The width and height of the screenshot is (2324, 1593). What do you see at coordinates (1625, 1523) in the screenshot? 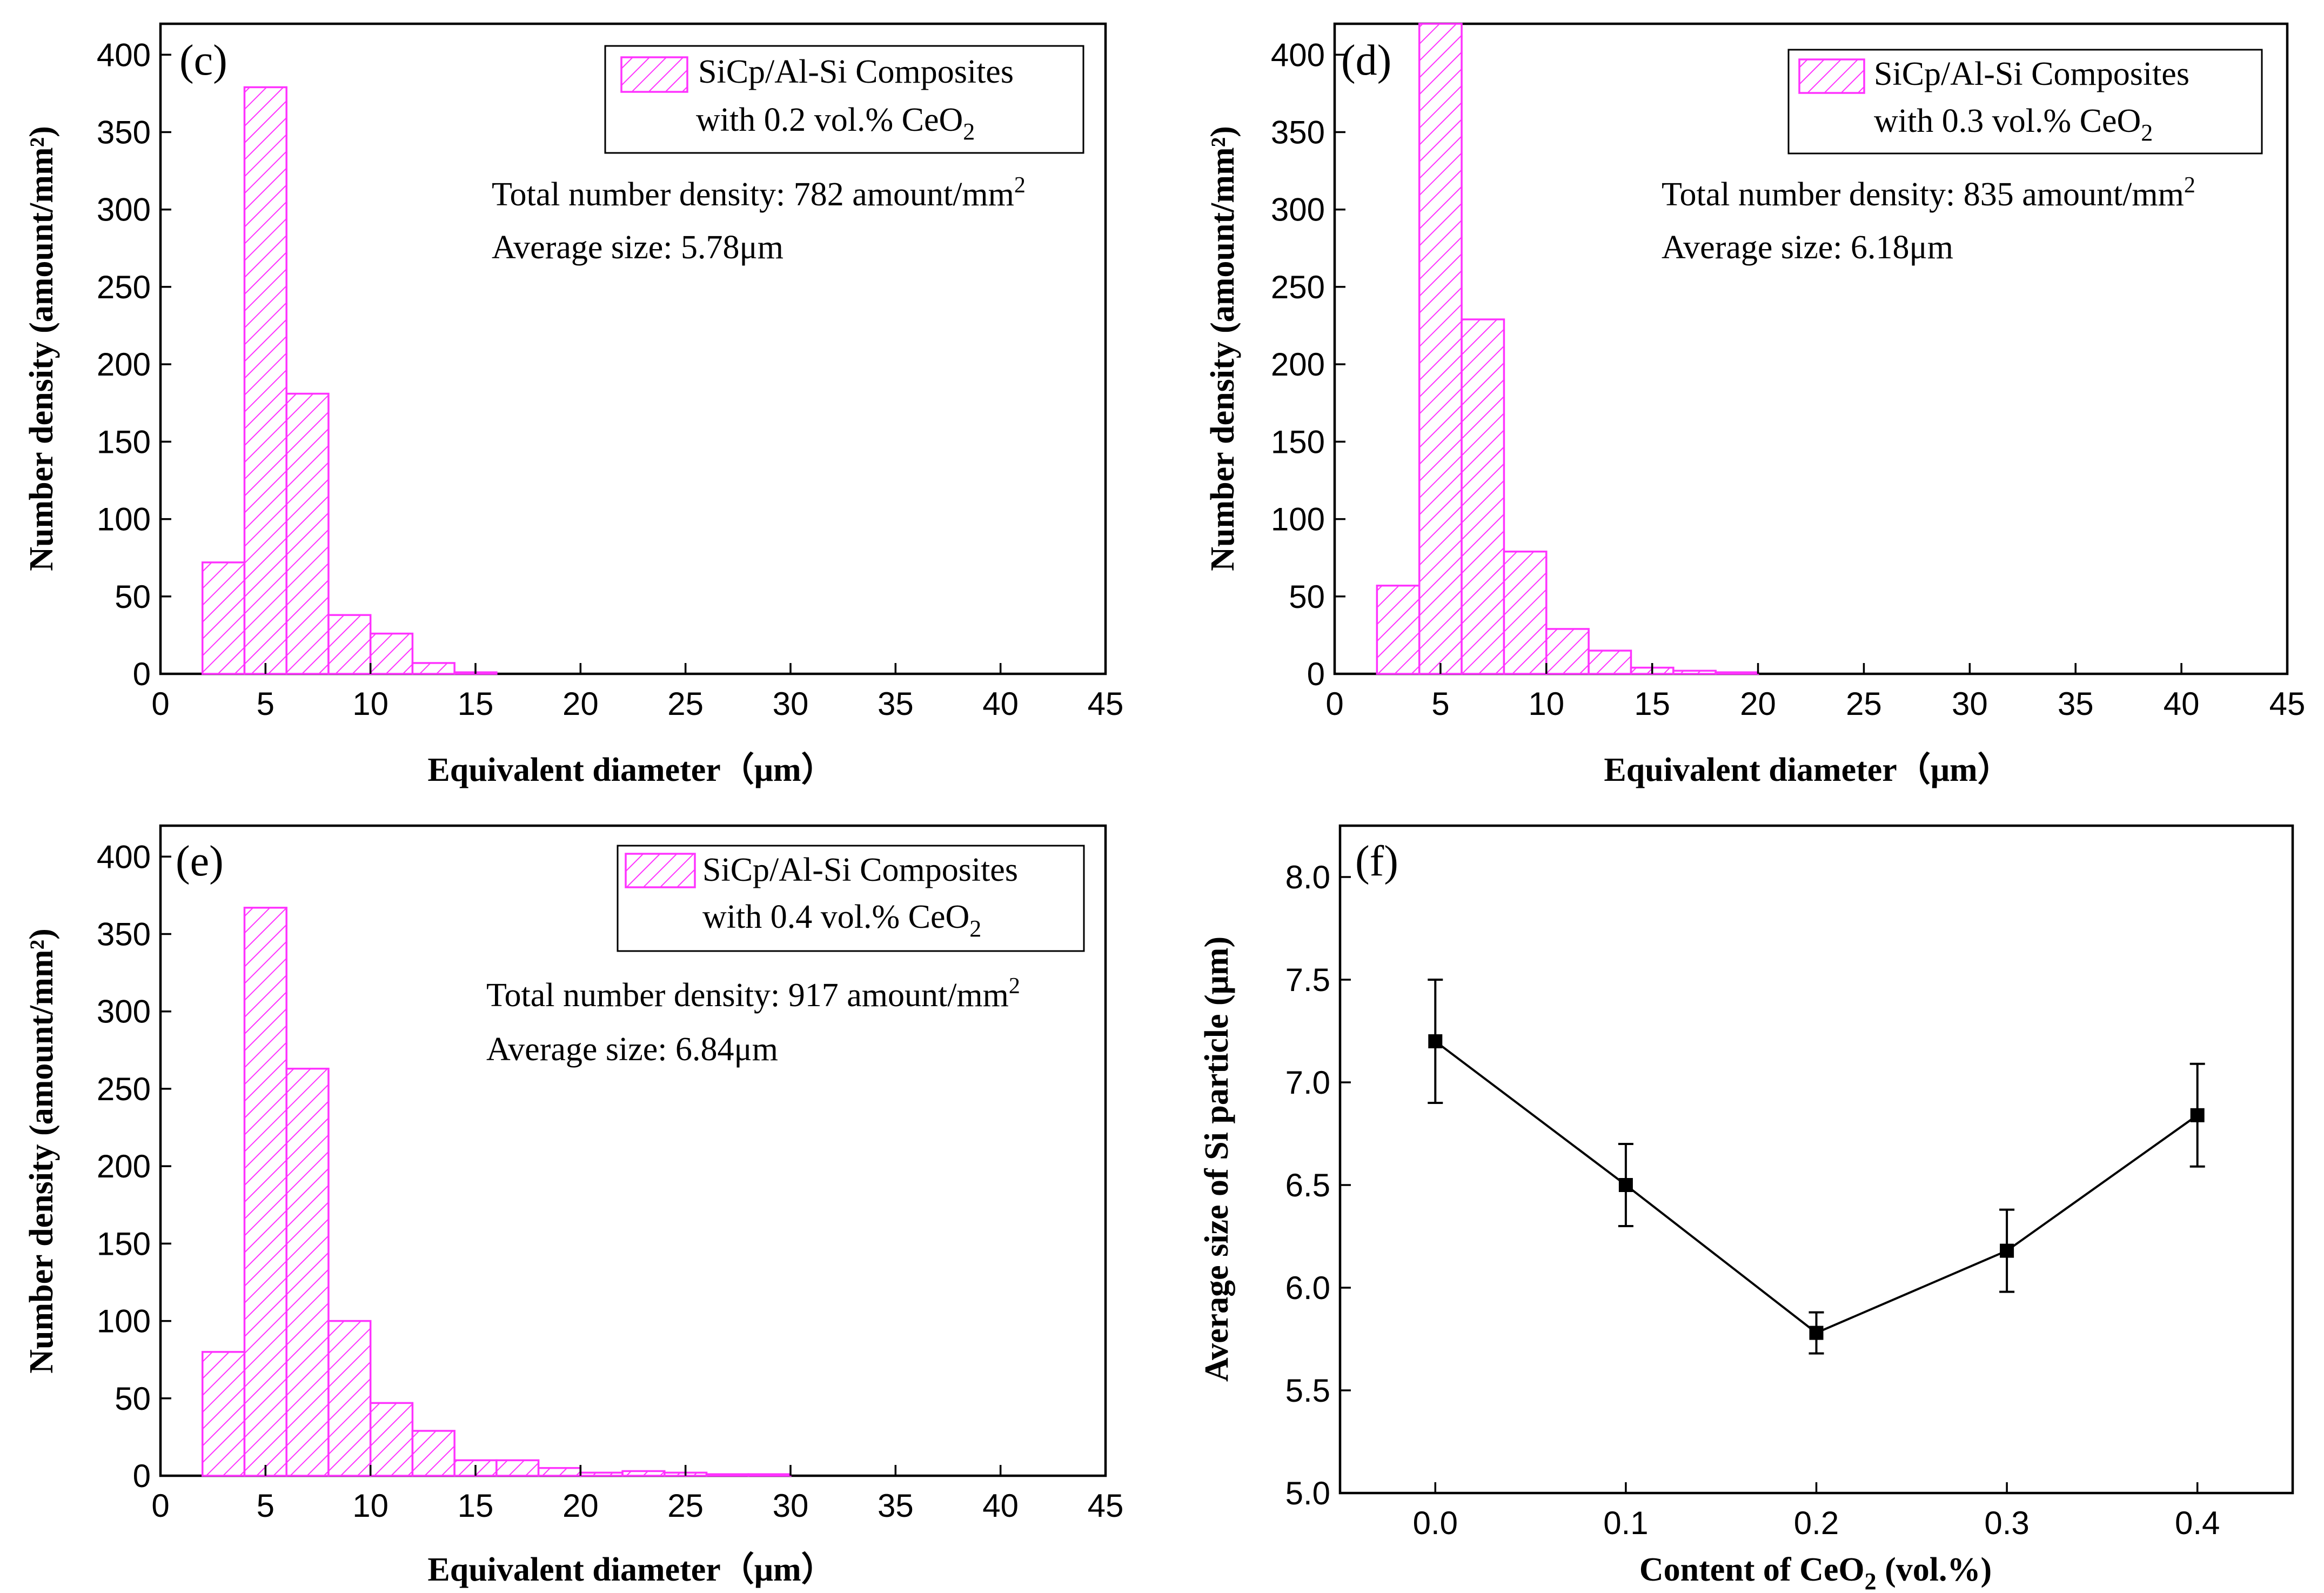
I see `x-tick-label: 0.1` at bounding box center [1625, 1523].